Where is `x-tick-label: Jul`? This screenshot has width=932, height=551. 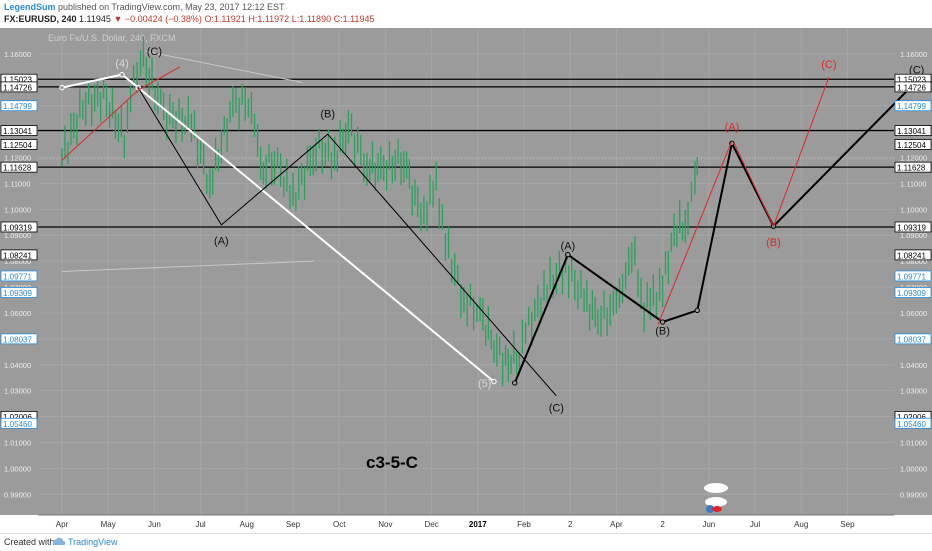 x-tick-label: Jul is located at coordinates (755, 524).